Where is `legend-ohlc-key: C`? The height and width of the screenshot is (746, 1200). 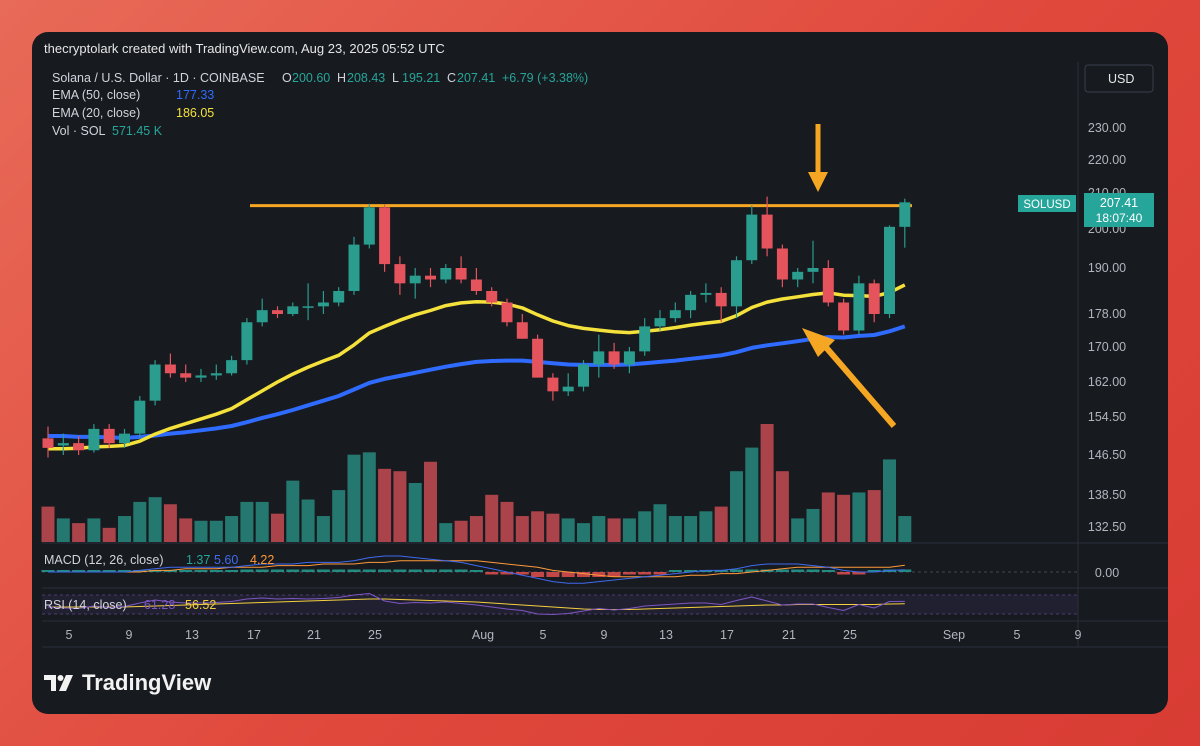
legend-ohlc-key: C is located at coordinates (451, 78).